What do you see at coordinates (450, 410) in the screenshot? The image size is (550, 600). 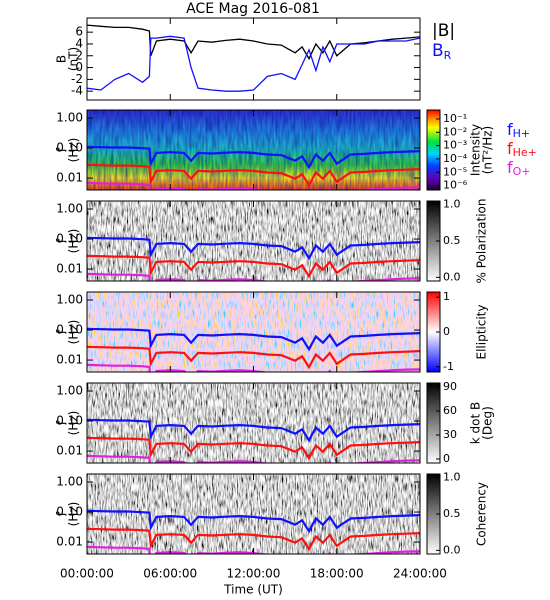 I see `colorbar-tick-label: 60` at bounding box center [450, 410].